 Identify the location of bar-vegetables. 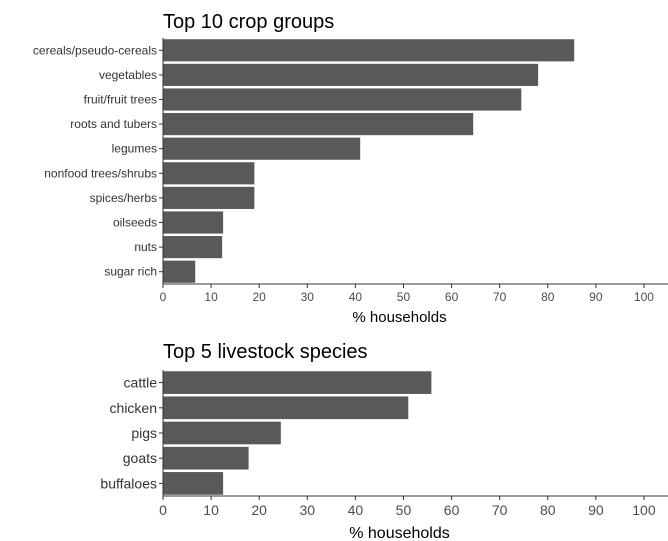
(351, 74).